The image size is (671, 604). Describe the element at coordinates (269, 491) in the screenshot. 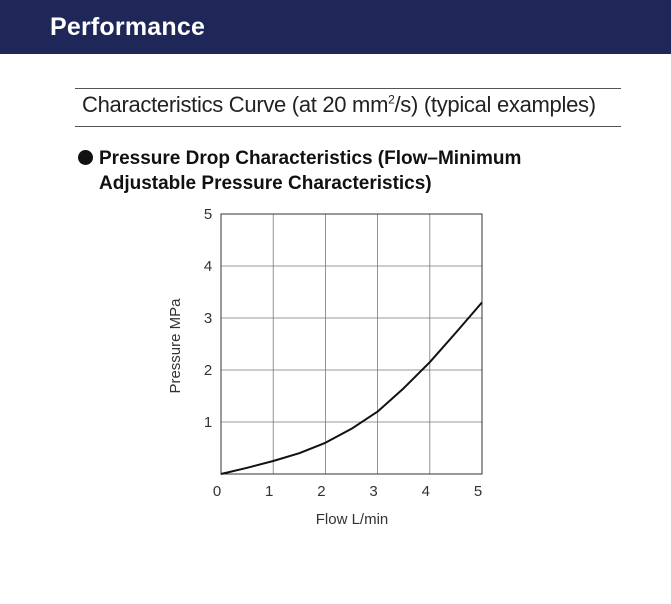

I see `x-tick-label: 1` at that location.